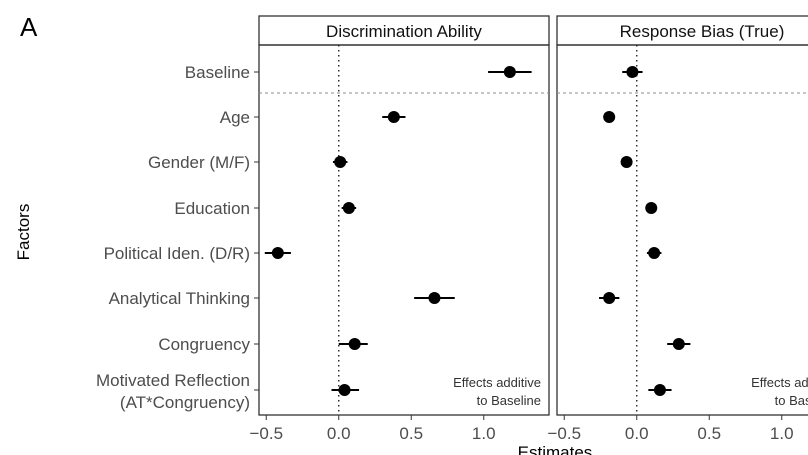 The width and height of the screenshot is (808, 455). What do you see at coordinates (23, 232) in the screenshot?
I see `y-axis-title: Factors` at bounding box center [23, 232].